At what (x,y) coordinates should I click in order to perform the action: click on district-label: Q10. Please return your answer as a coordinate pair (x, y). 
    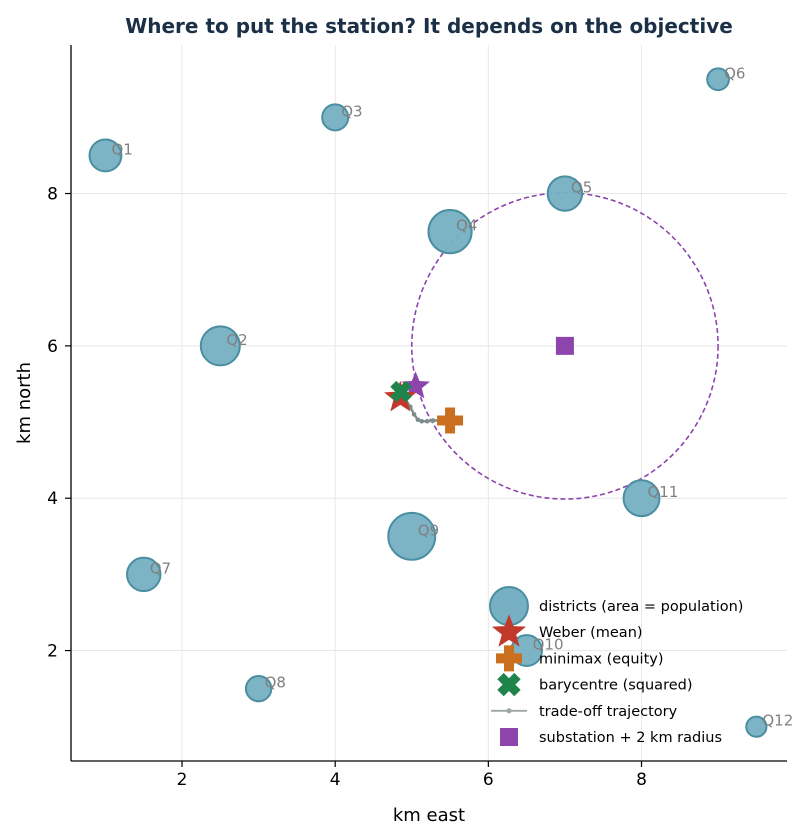
    Looking at the image, I should click on (548, 645).